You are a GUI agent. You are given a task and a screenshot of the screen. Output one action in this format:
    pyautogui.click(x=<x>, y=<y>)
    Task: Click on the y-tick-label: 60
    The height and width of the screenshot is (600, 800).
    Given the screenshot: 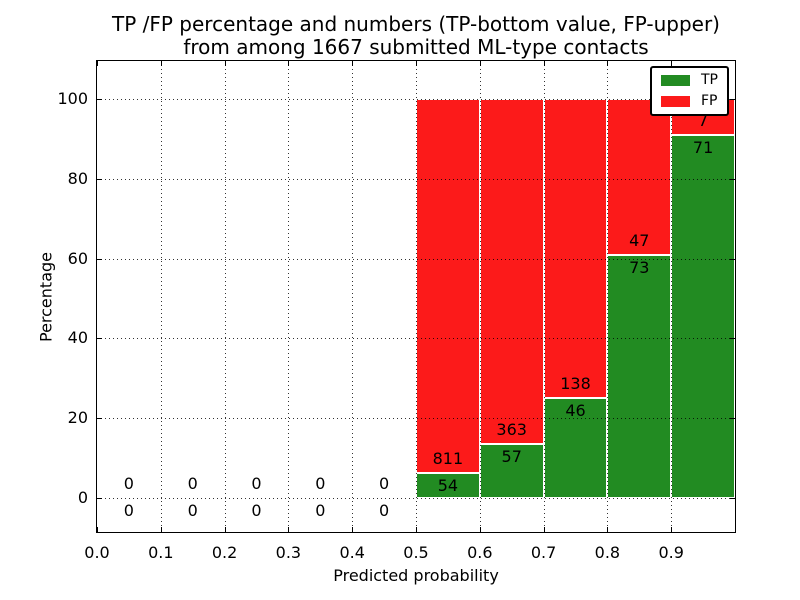 What is the action you would take?
    pyautogui.click(x=77, y=258)
    